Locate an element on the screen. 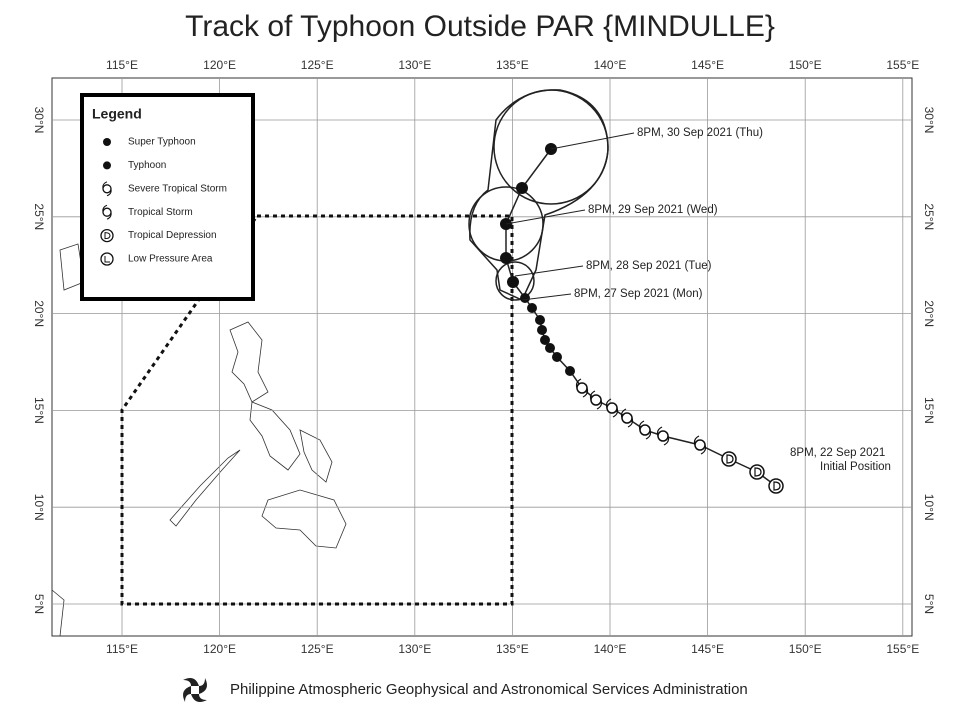 The image size is (959, 716). legend-item: Tropical Depression is located at coordinates (172, 235).